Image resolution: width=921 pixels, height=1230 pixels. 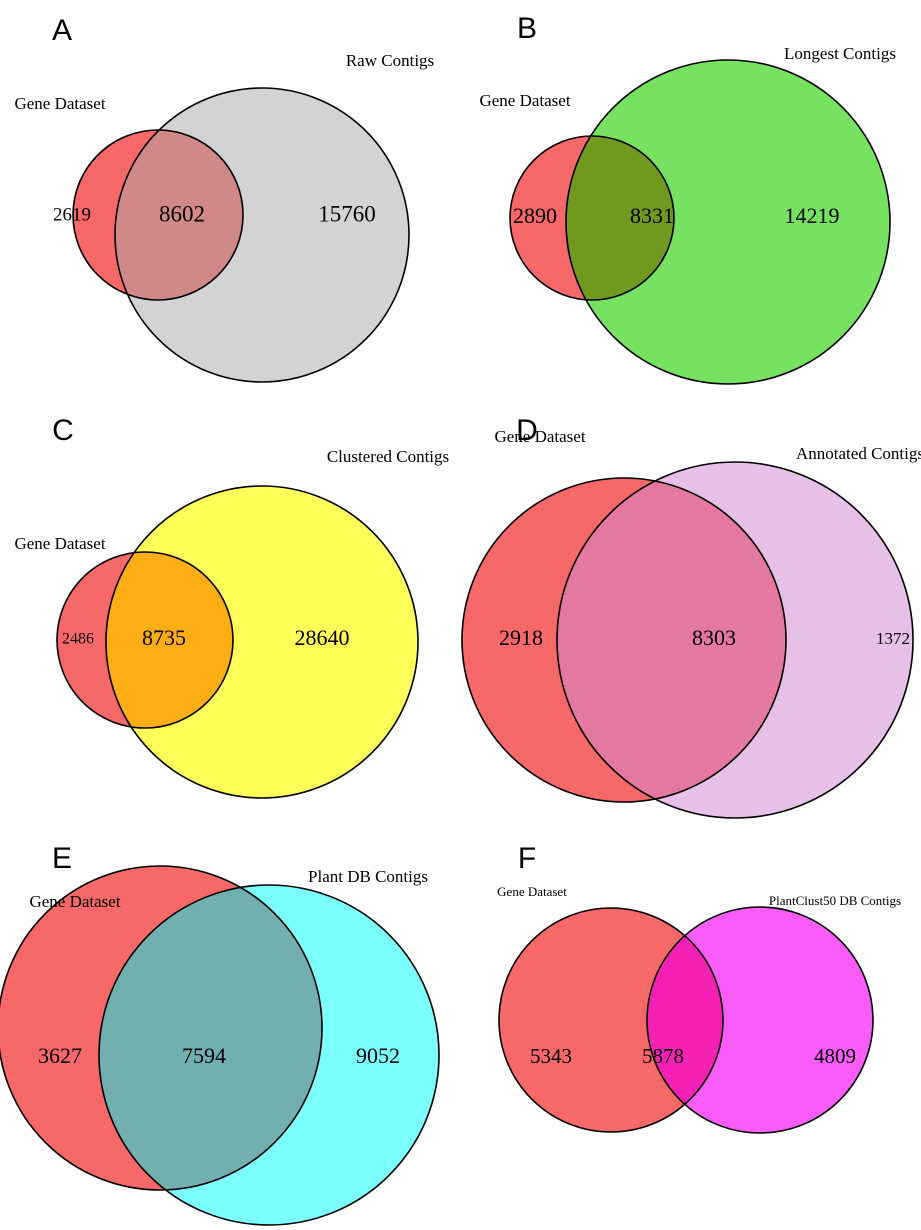 I want to click on region-count: 2890, so click(x=535, y=215).